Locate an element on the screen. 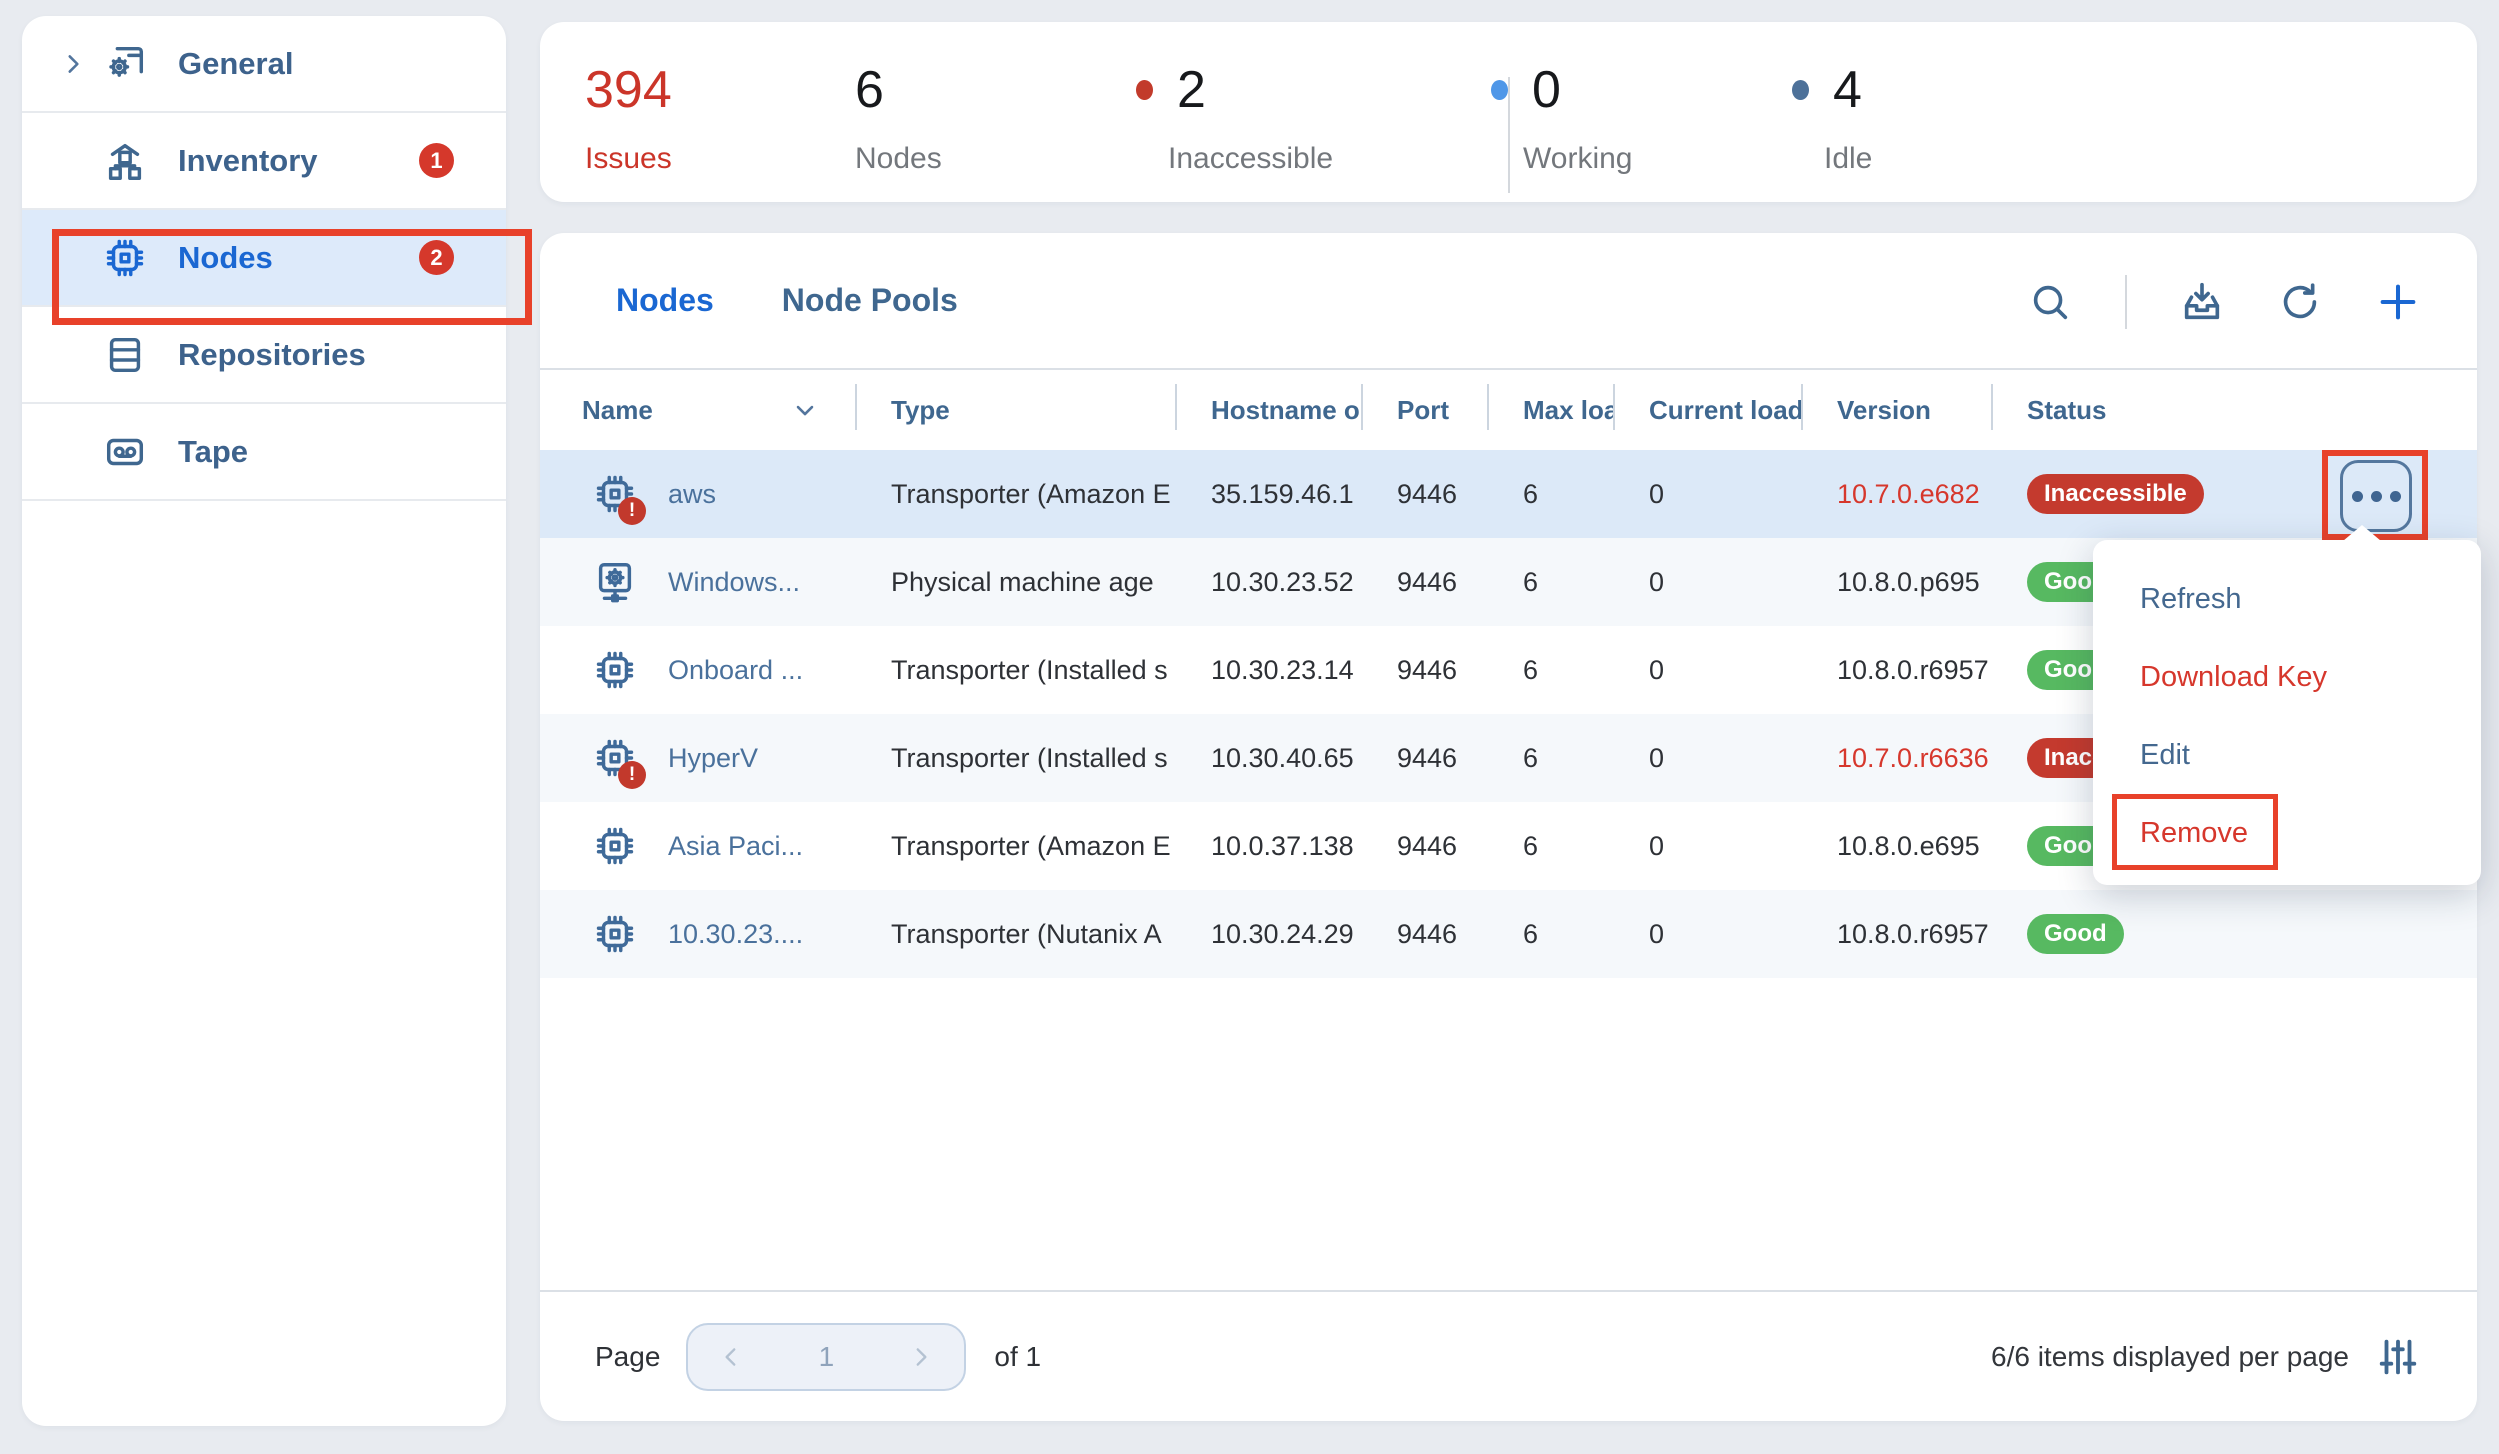 The height and width of the screenshot is (1454, 2499). idle-label: Idle is located at coordinates (1848, 158).